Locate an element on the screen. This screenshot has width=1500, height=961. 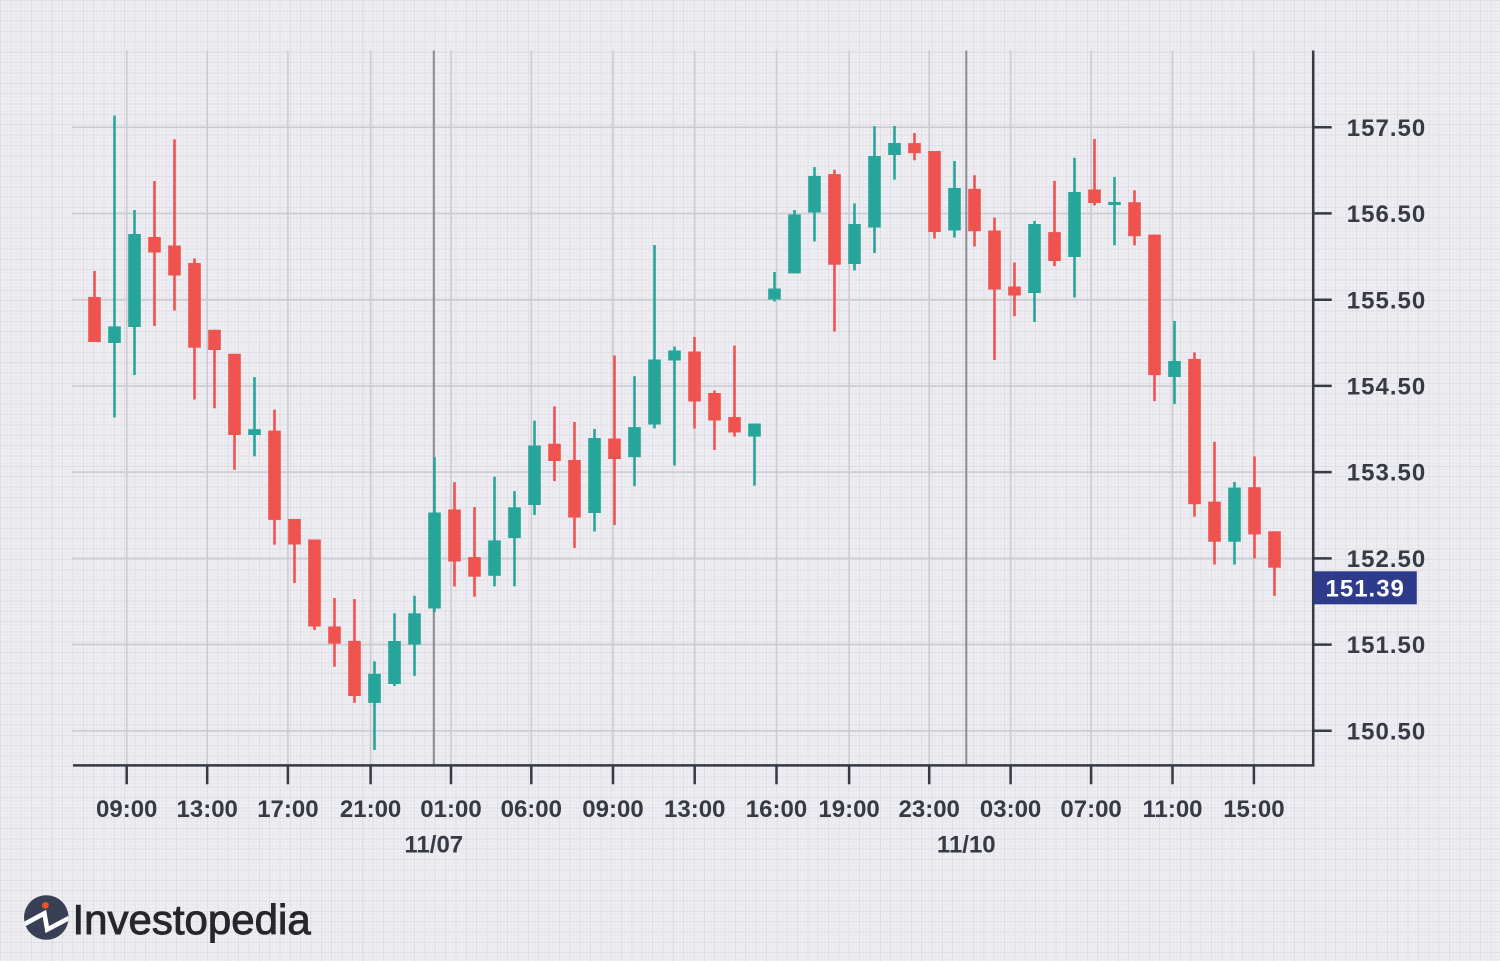
svg-text: 19:00 is located at coordinates (848, 809).